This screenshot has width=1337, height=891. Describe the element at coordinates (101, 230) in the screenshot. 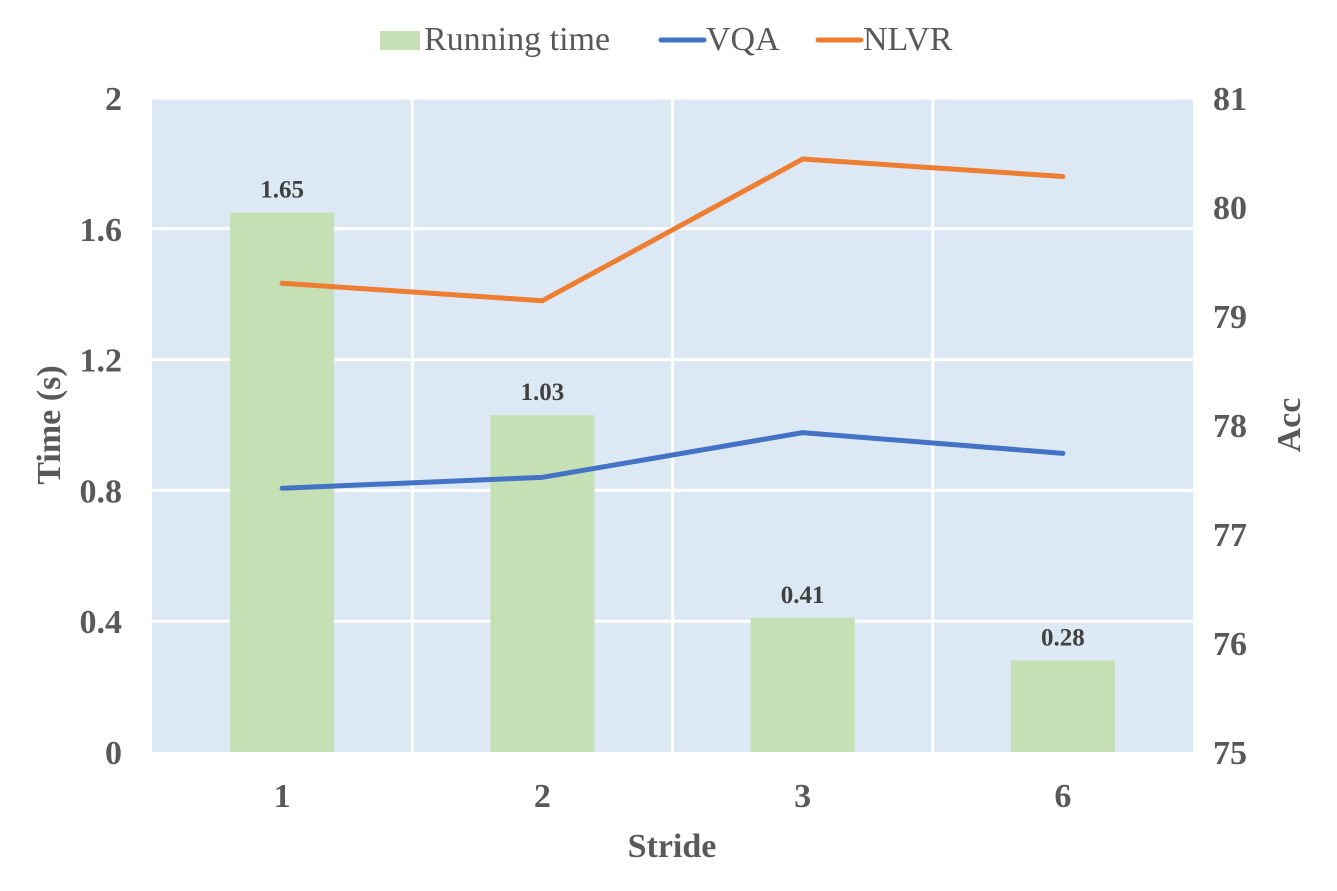

I see `left-axis-tick-label: 1.6` at that location.